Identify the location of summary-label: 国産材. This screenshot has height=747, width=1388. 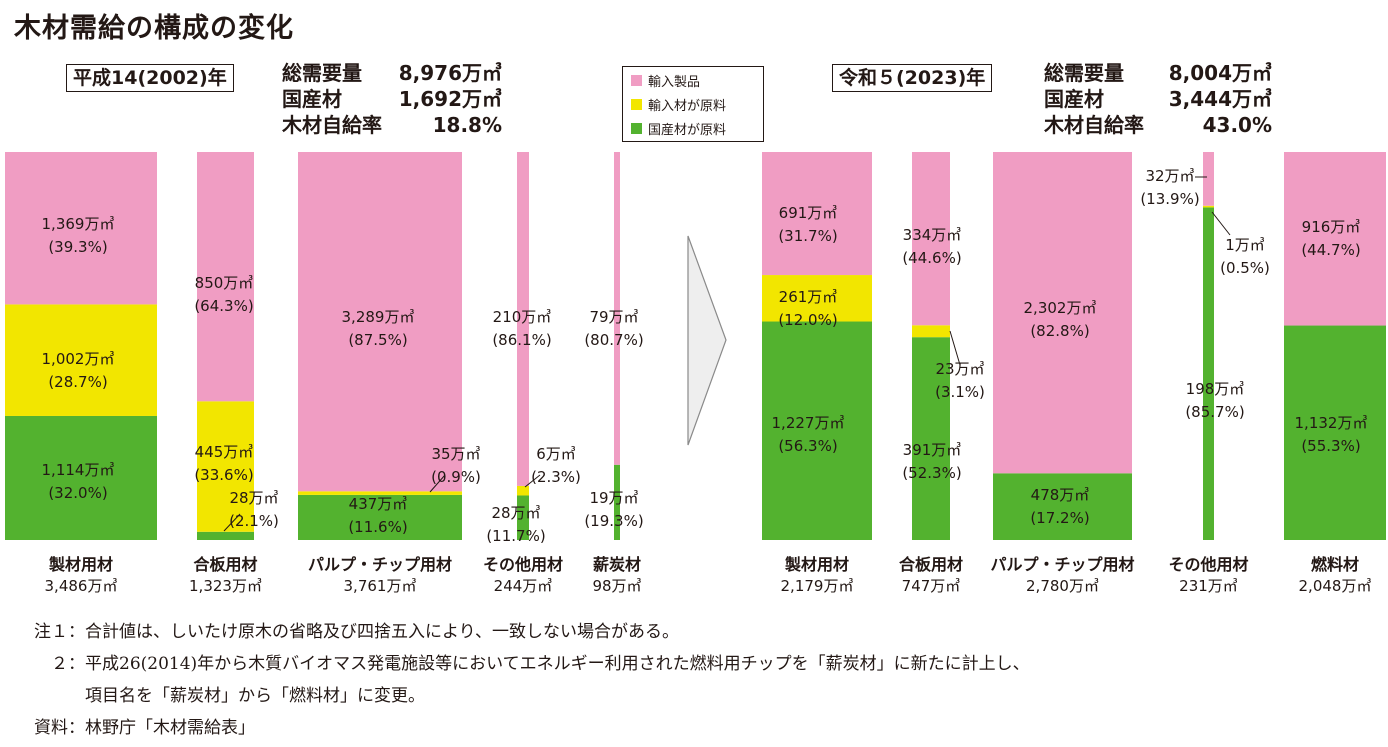
(1074, 99).